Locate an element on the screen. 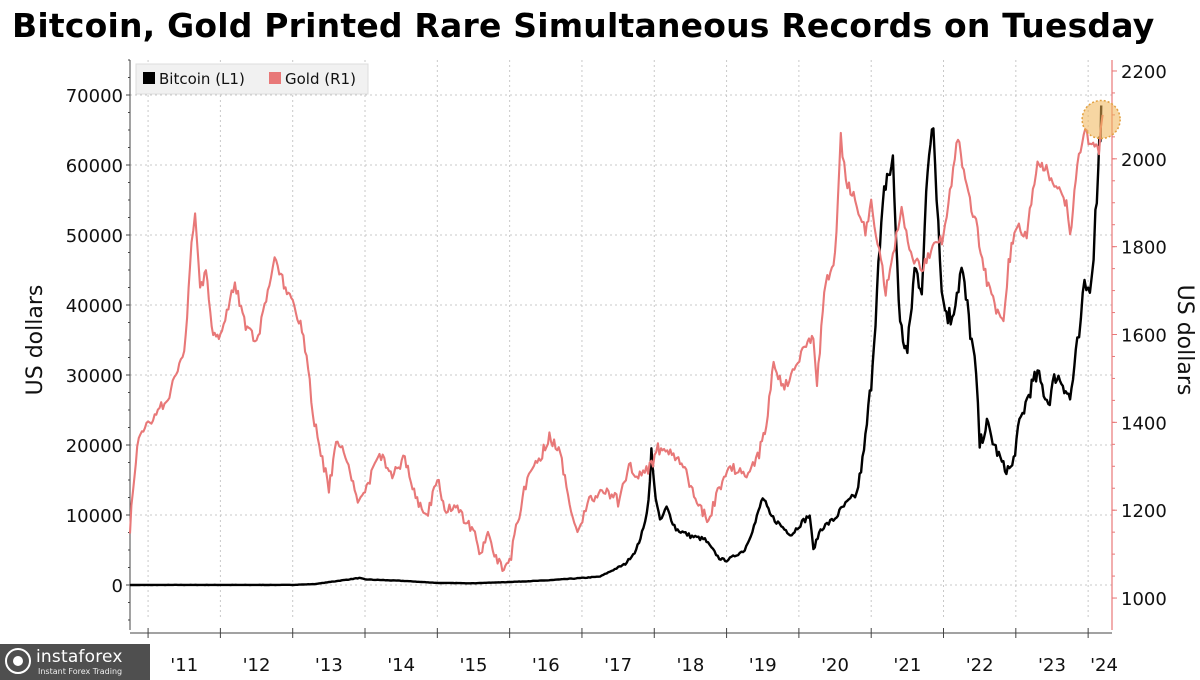 This screenshot has height=680, width=1200. legend-swatch-bitcoin is located at coordinates (149, 78).